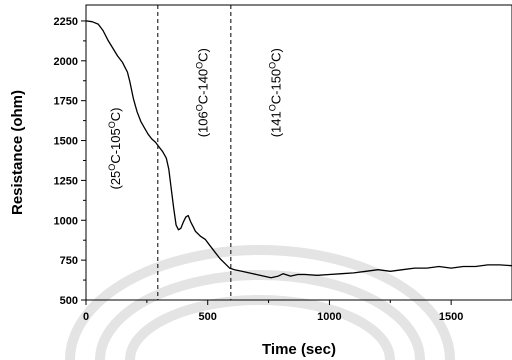 Image resolution: width=512 pixels, height=360 pixels. Describe the element at coordinates (203, 92) in the screenshot. I see `region-label: (106OC-140OC)` at that location.